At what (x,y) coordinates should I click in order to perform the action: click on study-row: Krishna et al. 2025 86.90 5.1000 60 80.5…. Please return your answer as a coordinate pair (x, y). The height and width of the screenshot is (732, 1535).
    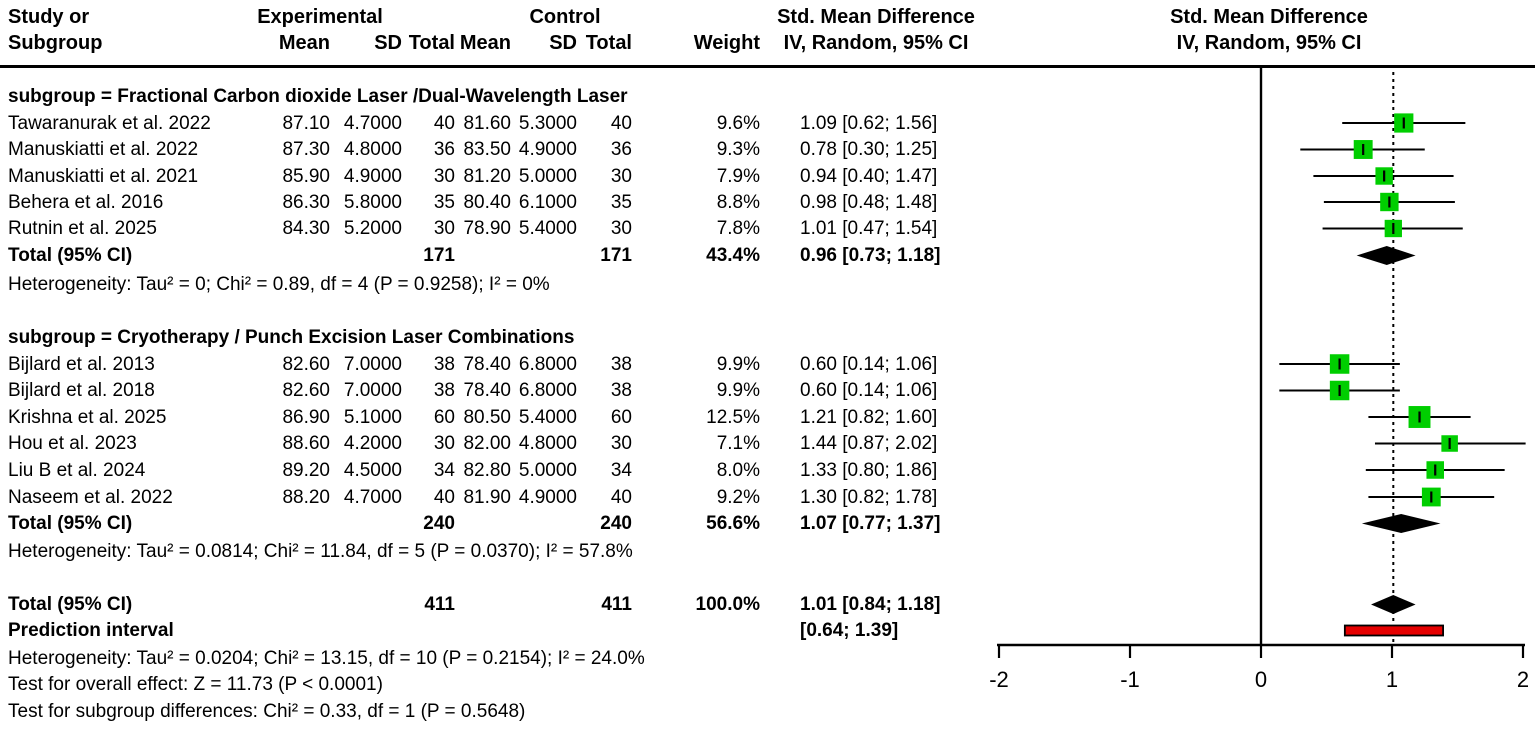
    Looking at the image, I should click on (496, 417).